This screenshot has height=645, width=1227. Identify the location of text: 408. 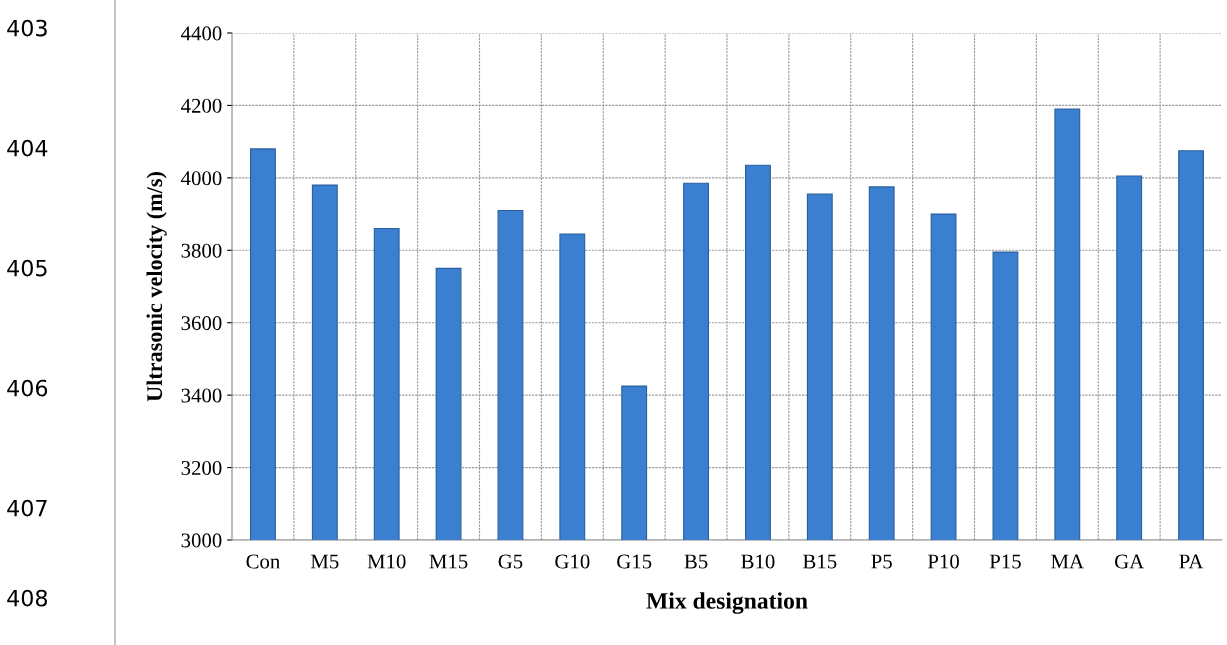
(27, 598).